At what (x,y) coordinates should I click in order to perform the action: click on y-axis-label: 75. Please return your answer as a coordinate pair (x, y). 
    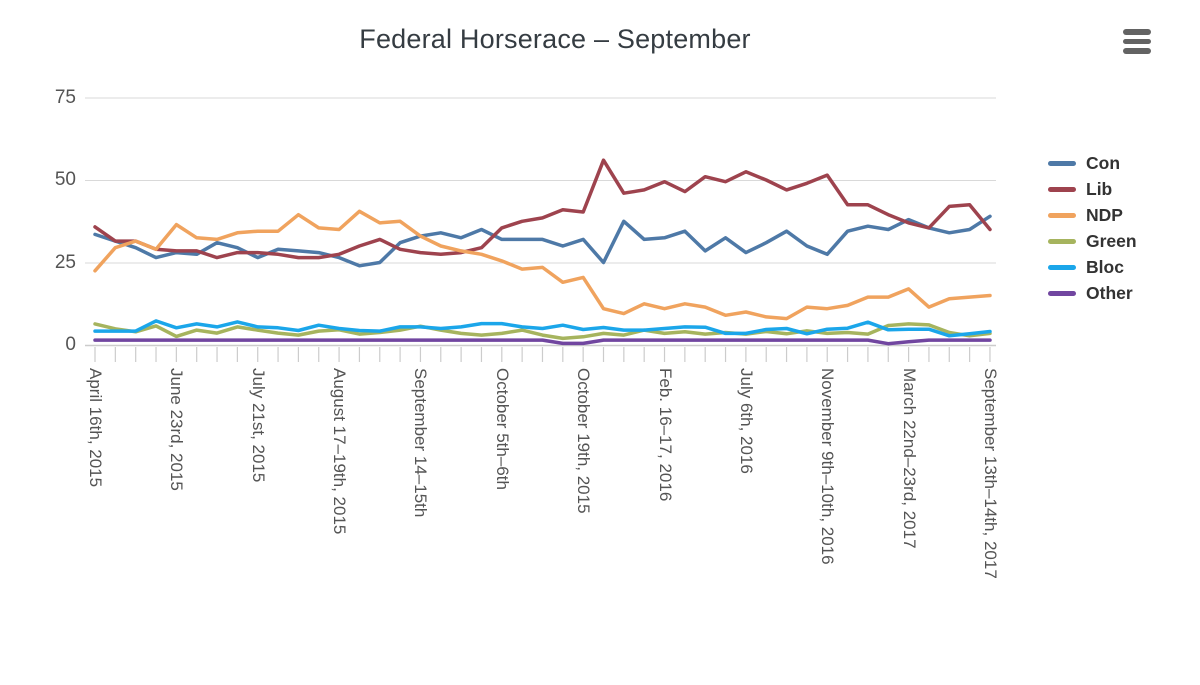
    Looking at the image, I should click on (65, 97).